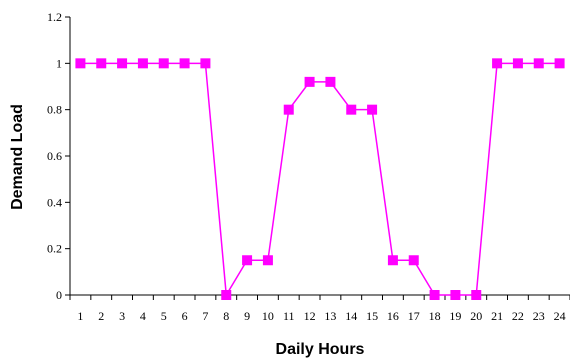  What do you see at coordinates (289, 316) in the screenshot?
I see `x-tick-label: 11` at bounding box center [289, 316].